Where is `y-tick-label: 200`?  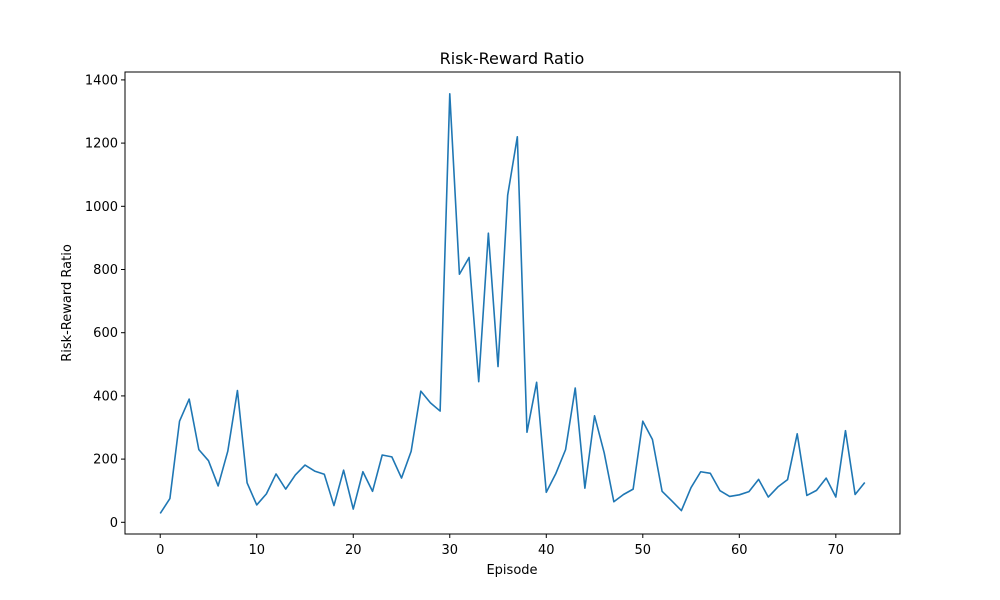 y-tick-label: 200 is located at coordinates (105, 460).